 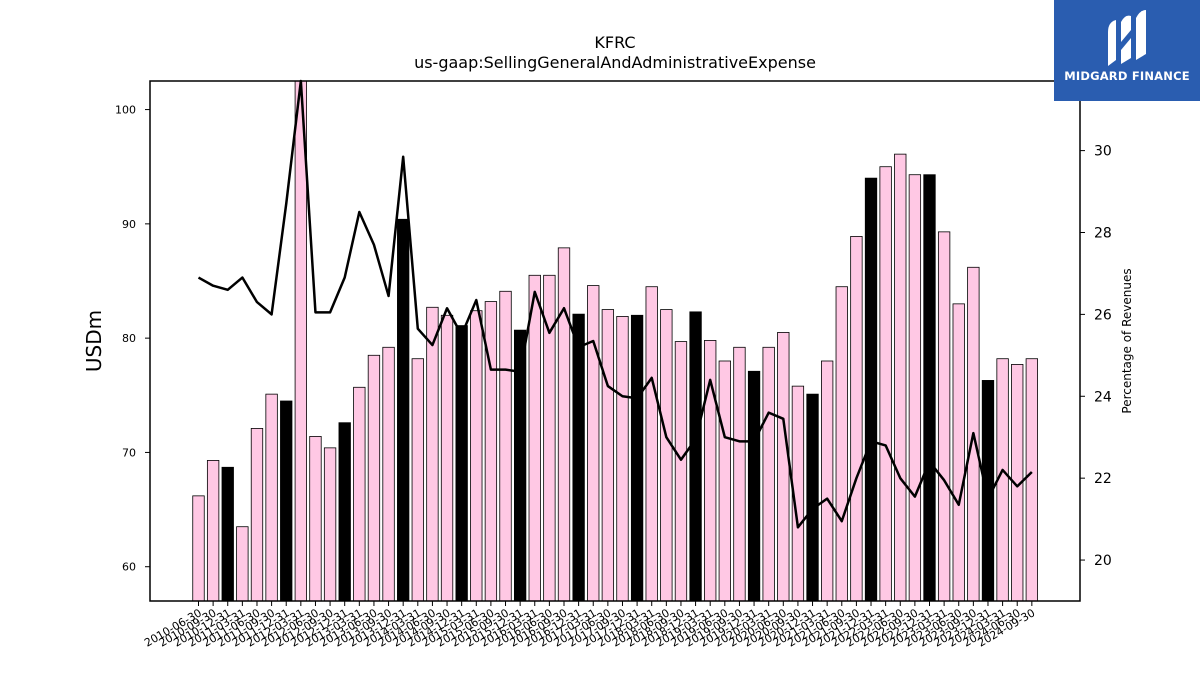 I want to click on midgard-logo-icon, so click(x=1127, y=38).